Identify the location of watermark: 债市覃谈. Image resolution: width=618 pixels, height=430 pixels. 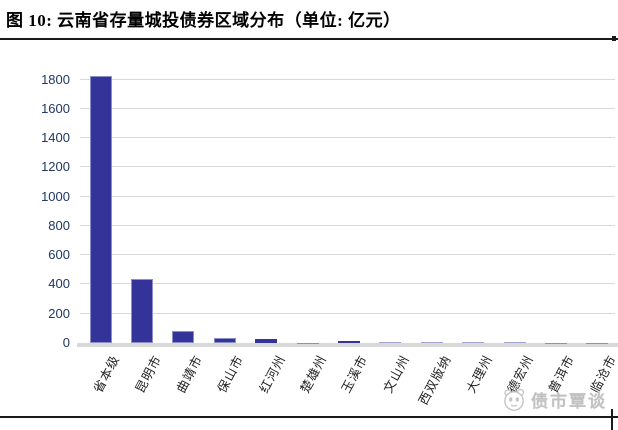
(554, 399).